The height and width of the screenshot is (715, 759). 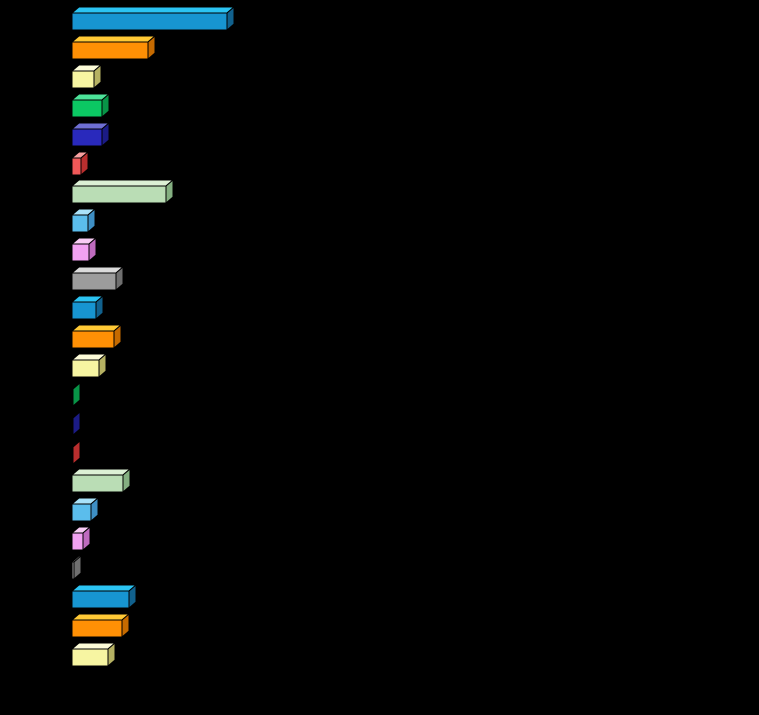 I want to click on bar-8-light-blue, so click(x=83, y=220).